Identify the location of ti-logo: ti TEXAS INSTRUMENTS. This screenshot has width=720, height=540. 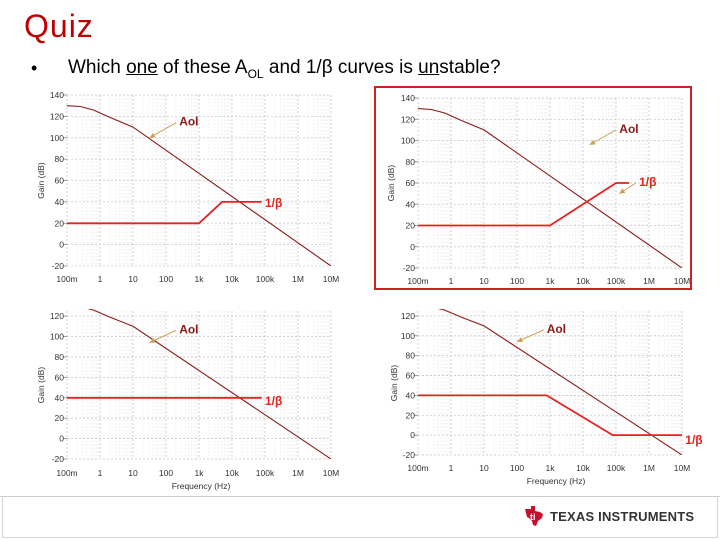
(609, 516).